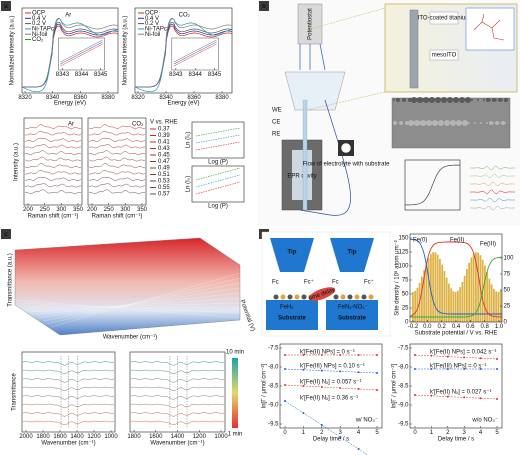  I want to click on legend-label: 0.2 V, so click(39, 24).